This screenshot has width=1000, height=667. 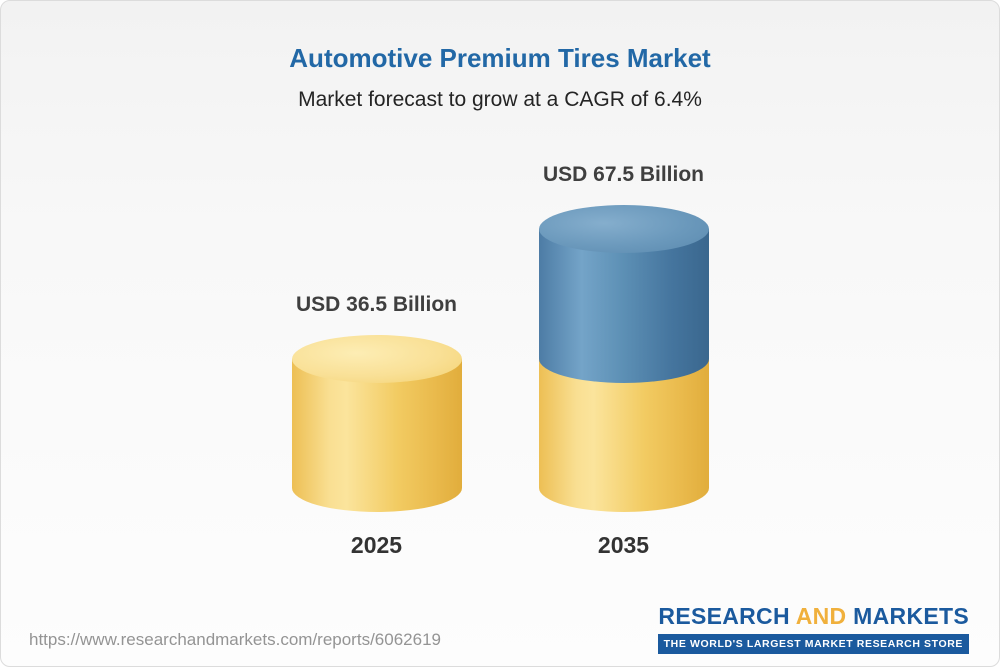 What do you see at coordinates (376, 545) in the screenshot?
I see `year-label-2025: 2025` at bounding box center [376, 545].